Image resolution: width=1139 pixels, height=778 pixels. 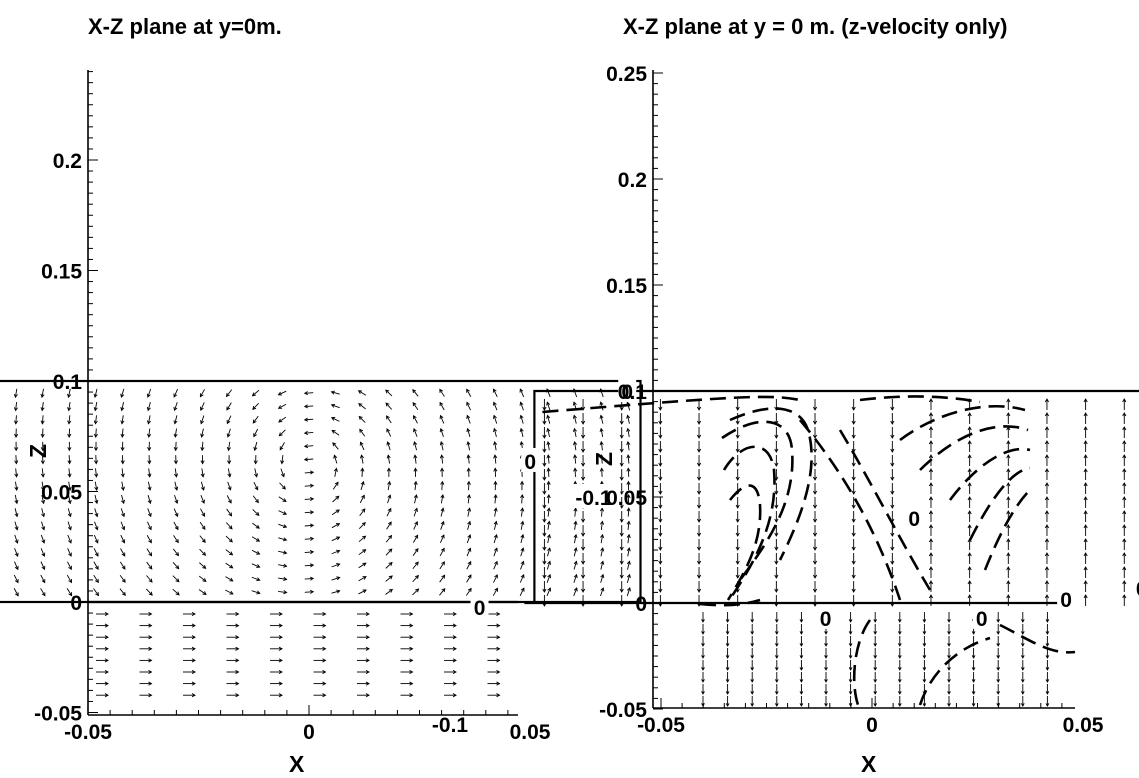 What do you see at coordinates (989, 474) in the screenshot?
I see `contour-line` at bounding box center [989, 474].